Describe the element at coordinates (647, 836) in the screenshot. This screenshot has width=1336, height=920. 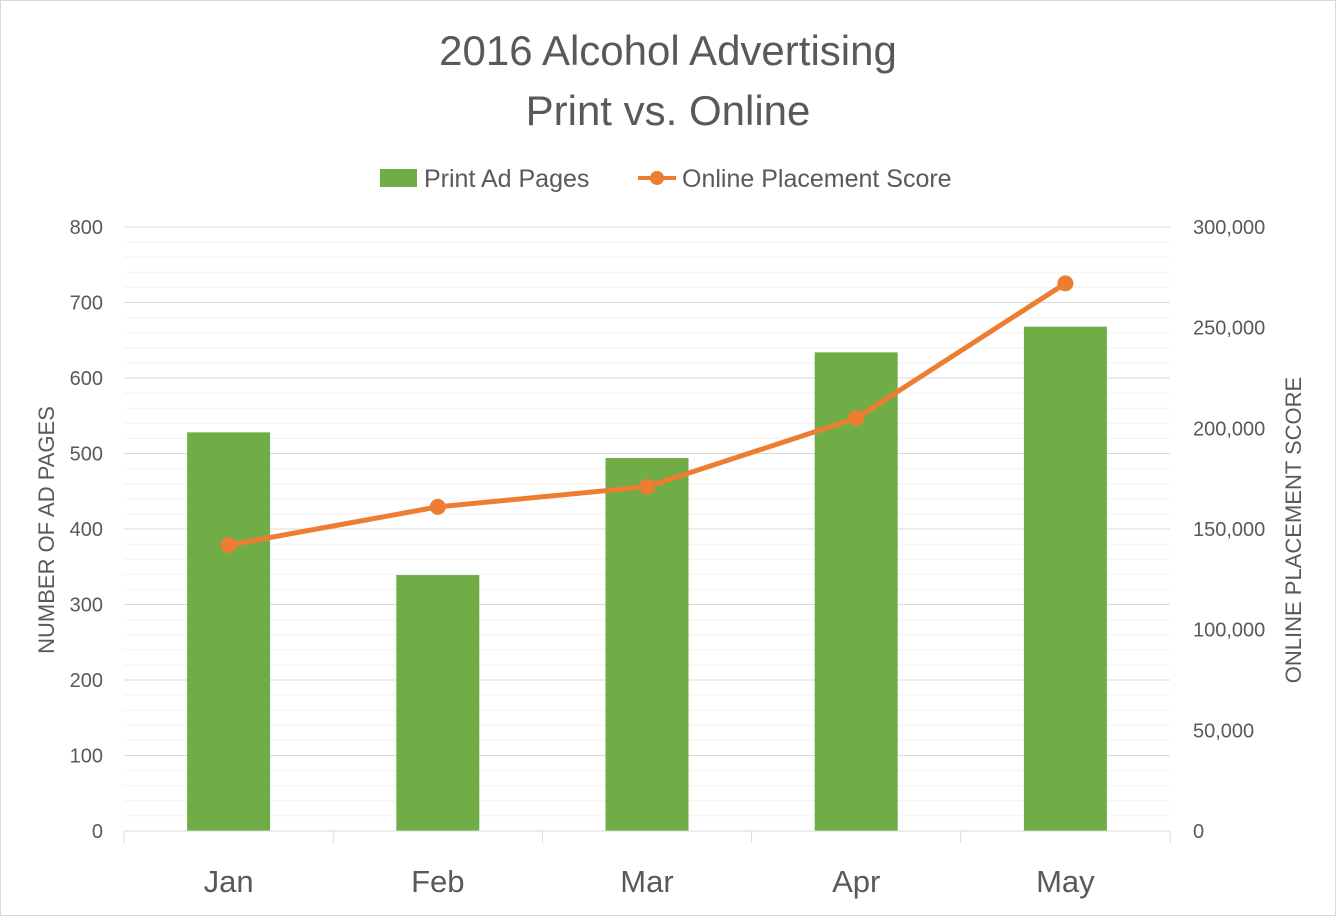
I see `axes` at that location.